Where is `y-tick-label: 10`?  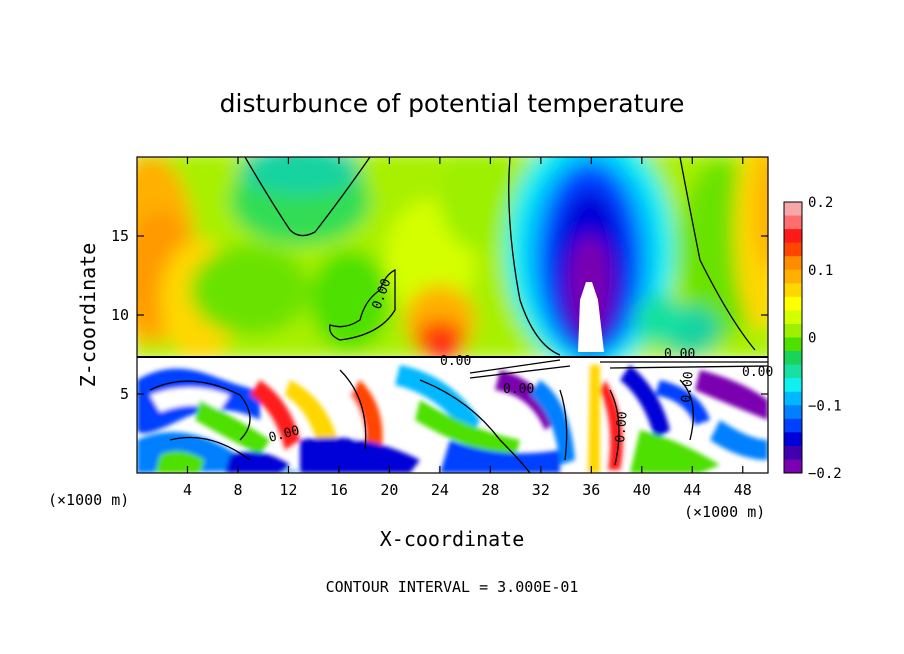 y-tick-label: 10 is located at coordinates (120, 315).